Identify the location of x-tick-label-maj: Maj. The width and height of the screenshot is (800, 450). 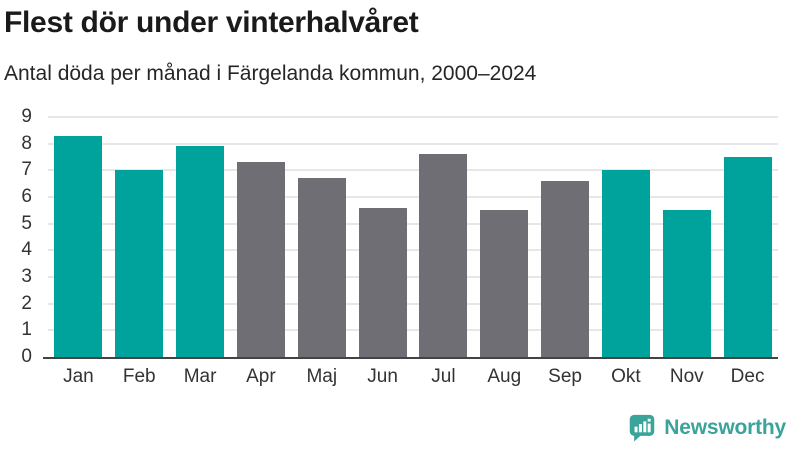
(322, 376).